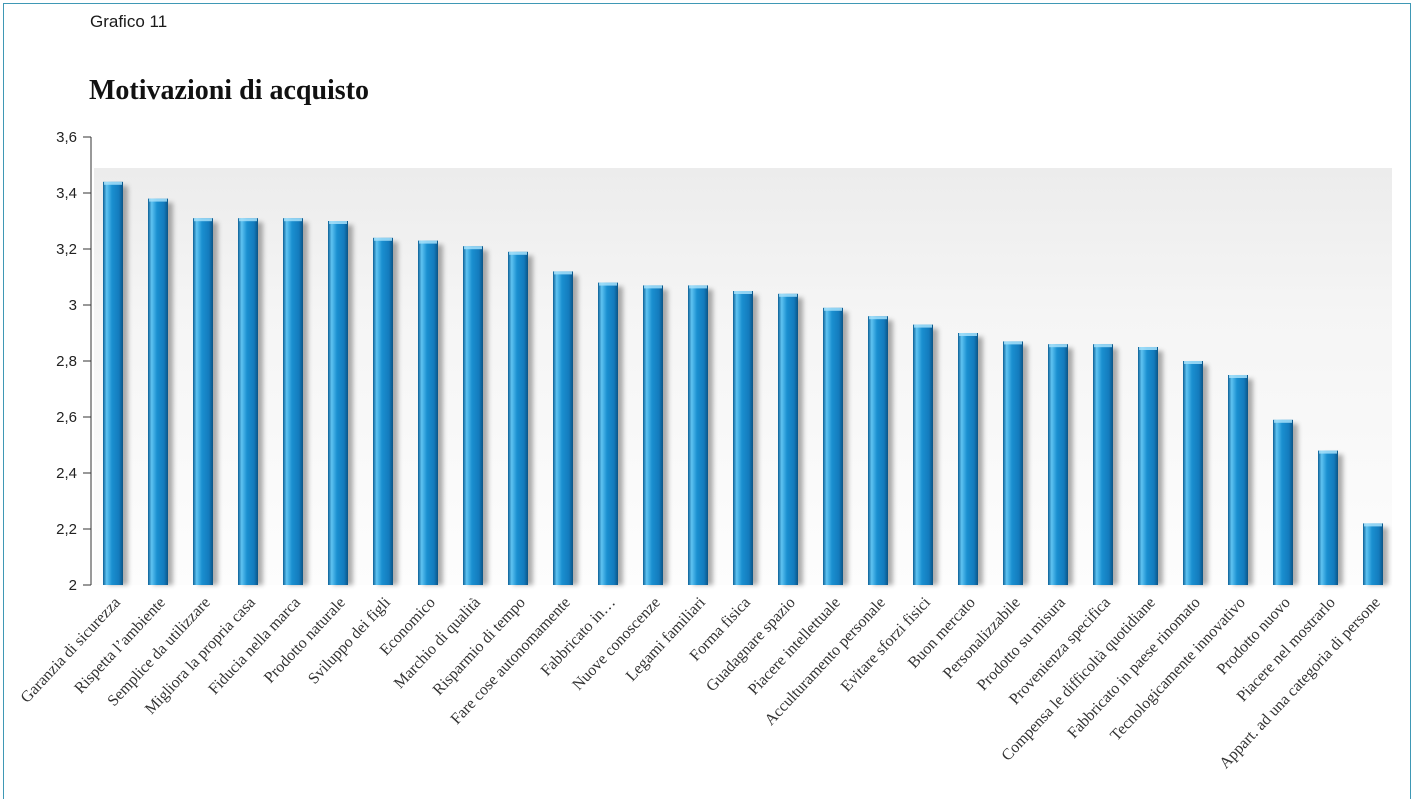 The width and height of the screenshot is (1414, 799). I want to click on y-axis: 2 2,2 2,4 2,6 2,8 3 3,2 3,4 3,6, so click(74, 361).